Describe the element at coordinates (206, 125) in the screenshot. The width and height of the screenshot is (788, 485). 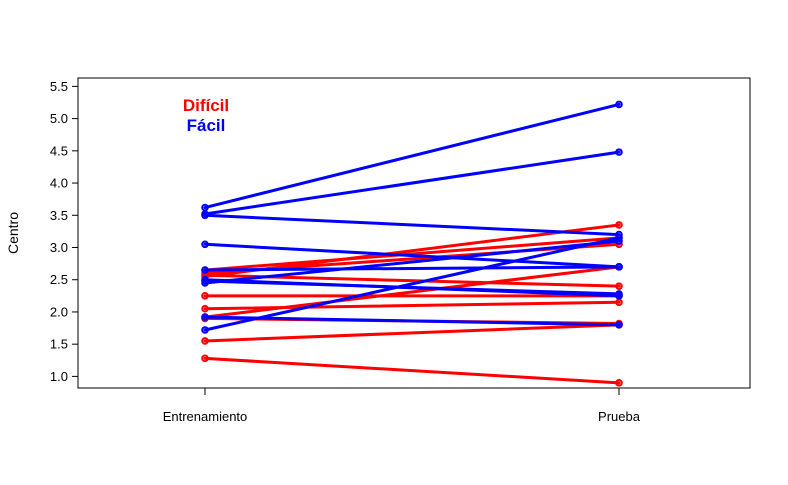
I see `legend-entry: Fácil` at that location.